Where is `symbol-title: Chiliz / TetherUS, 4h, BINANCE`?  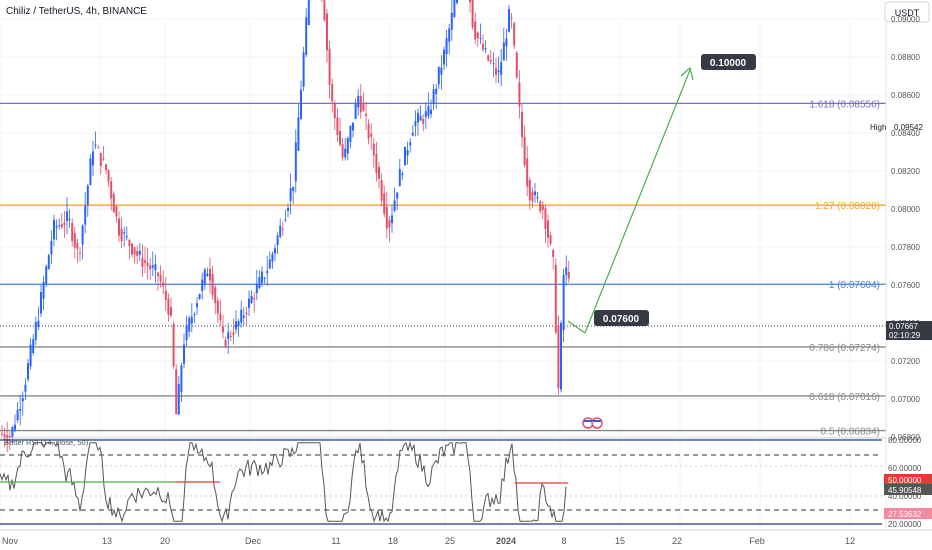 symbol-title: Chiliz / TetherUS, 4h, BINANCE is located at coordinates (76, 11).